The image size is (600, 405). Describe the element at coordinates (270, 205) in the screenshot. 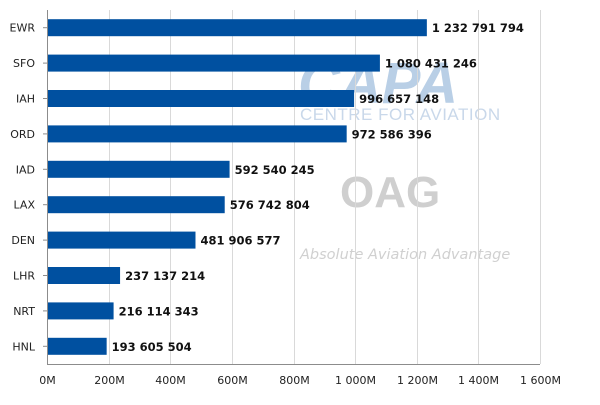

I see `data-label: 576 742 804` at that location.